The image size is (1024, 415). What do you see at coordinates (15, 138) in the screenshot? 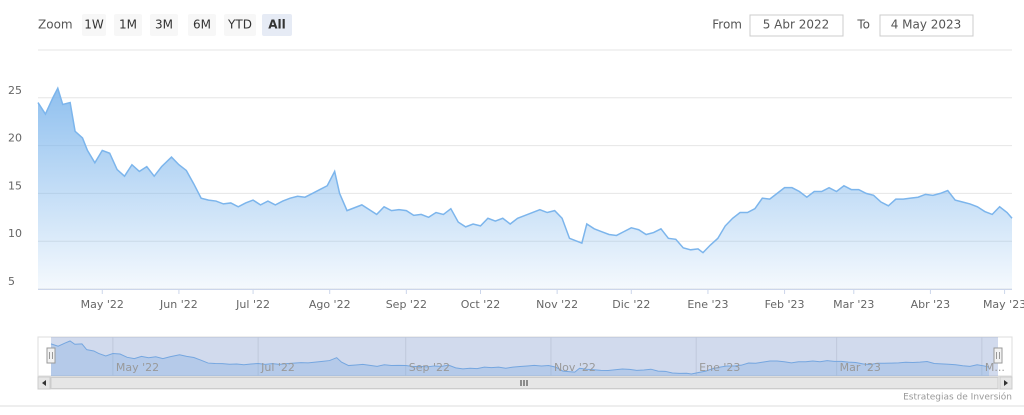
I see `y-tick-label: 20` at bounding box center [15, 138].